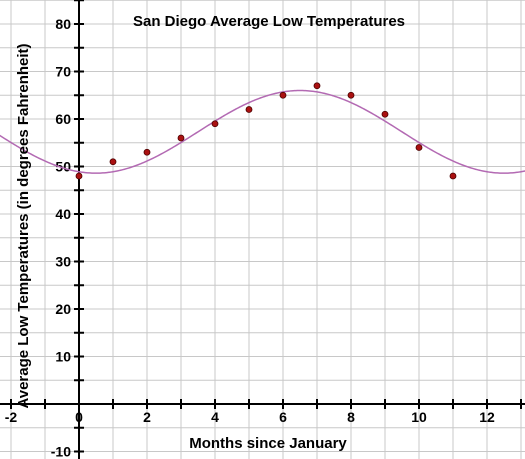 The image size is (525, 459). Describe the element at coordinates (269, 21) in the screenshot. I see `chart-title: San Diego Average Low Temperatures` at that location.